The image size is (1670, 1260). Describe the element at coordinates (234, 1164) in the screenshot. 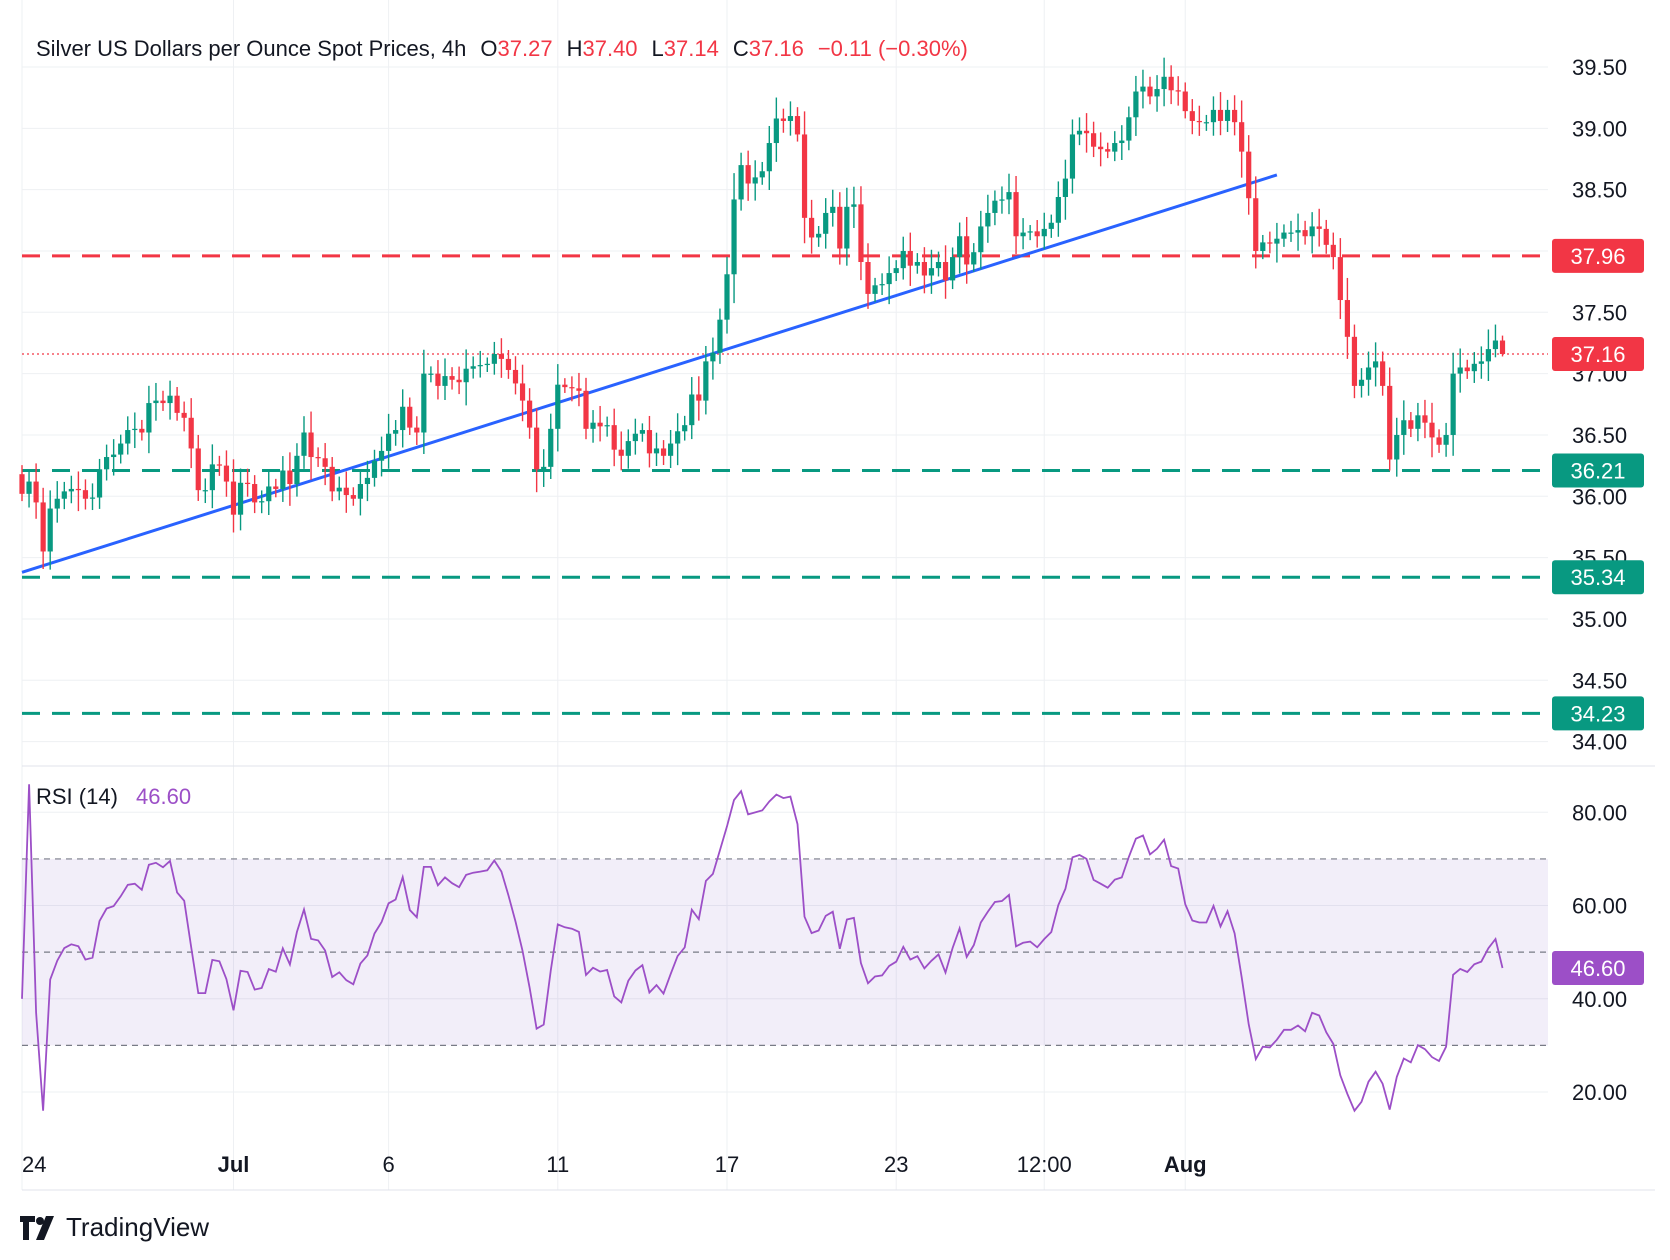

I see `time-tick-label: Jul` at that location.